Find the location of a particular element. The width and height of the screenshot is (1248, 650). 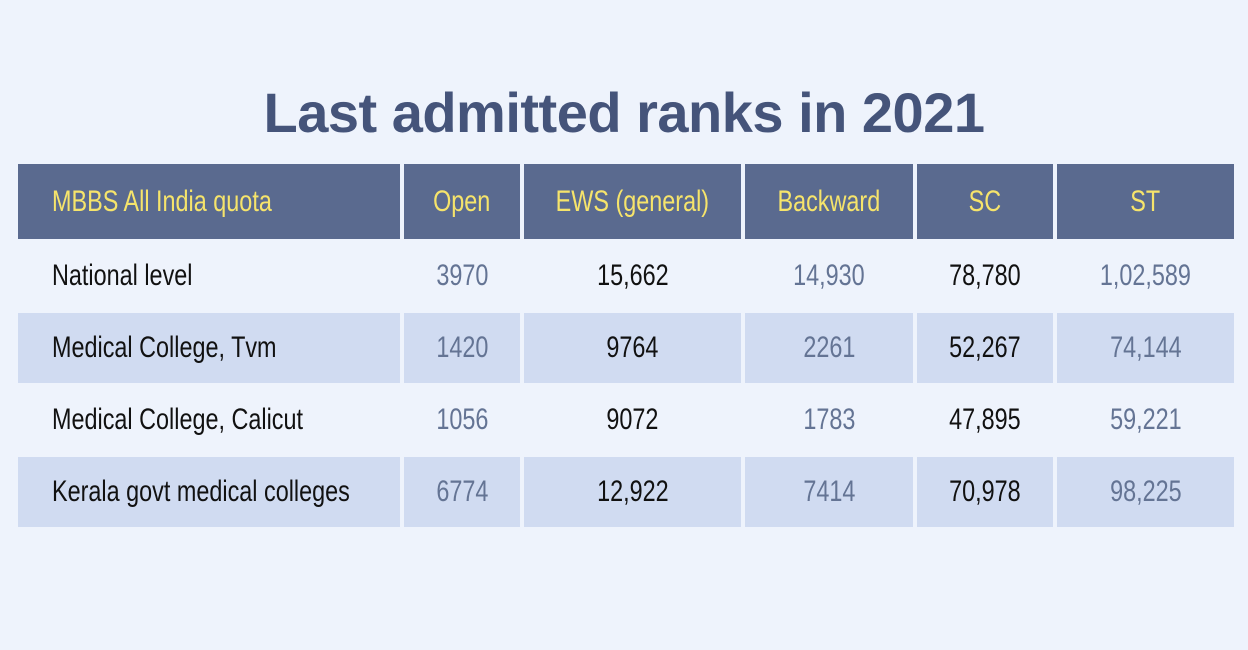

cell-sc: 47,895 is located at coordinates (985, 419).